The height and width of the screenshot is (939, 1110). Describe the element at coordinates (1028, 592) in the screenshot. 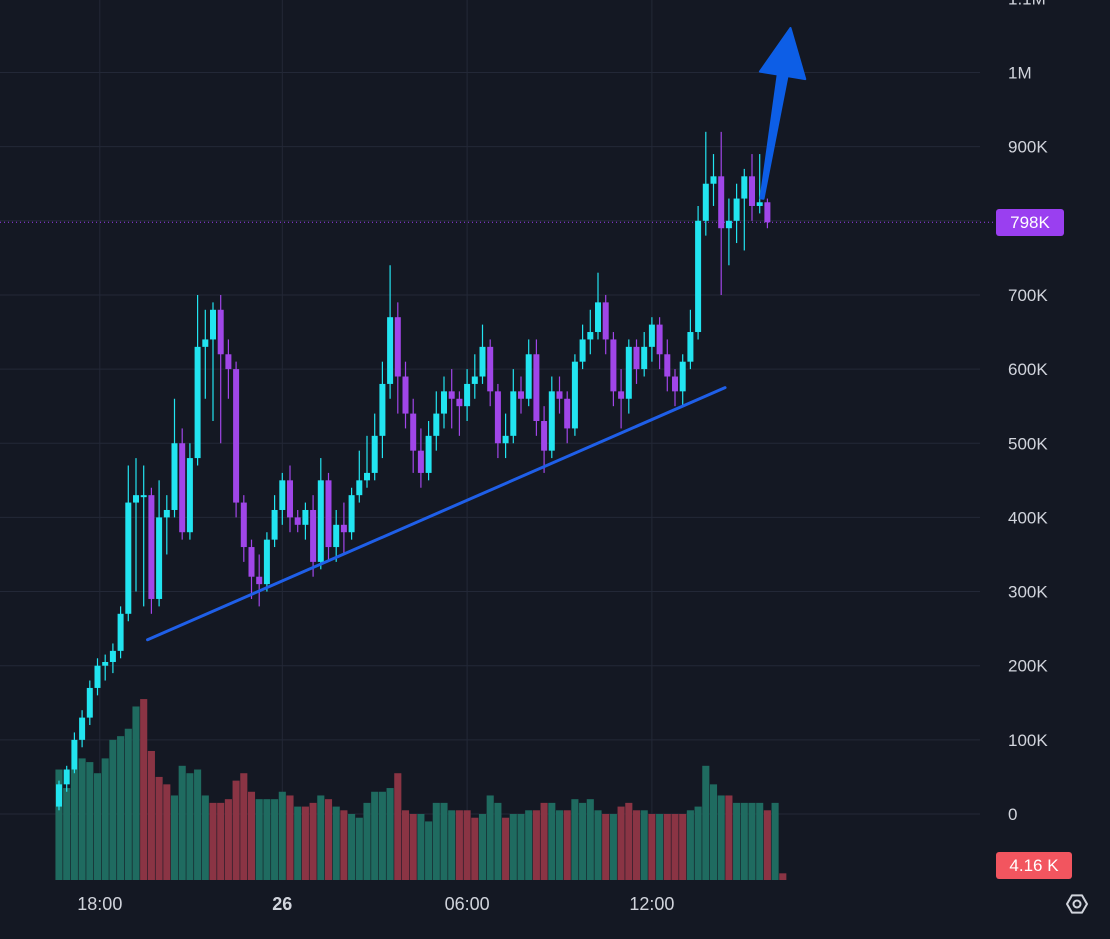

I see `y-tick-label: 300K` at that location.